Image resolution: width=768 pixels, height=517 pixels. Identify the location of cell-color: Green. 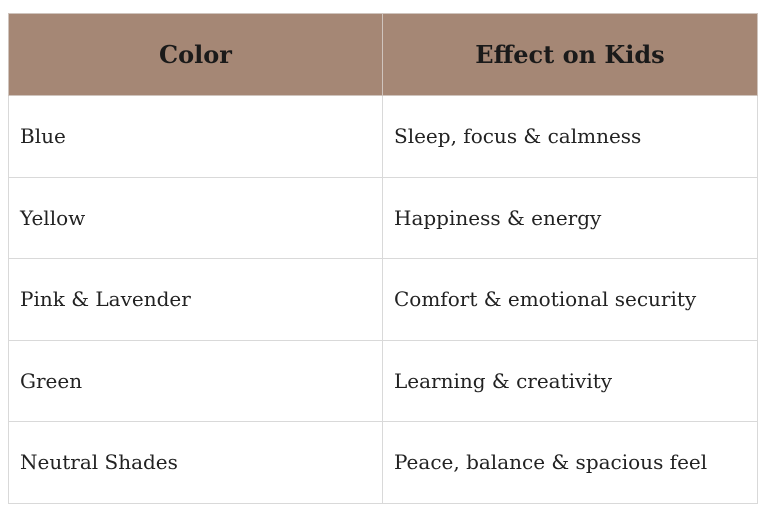
(195, 380).